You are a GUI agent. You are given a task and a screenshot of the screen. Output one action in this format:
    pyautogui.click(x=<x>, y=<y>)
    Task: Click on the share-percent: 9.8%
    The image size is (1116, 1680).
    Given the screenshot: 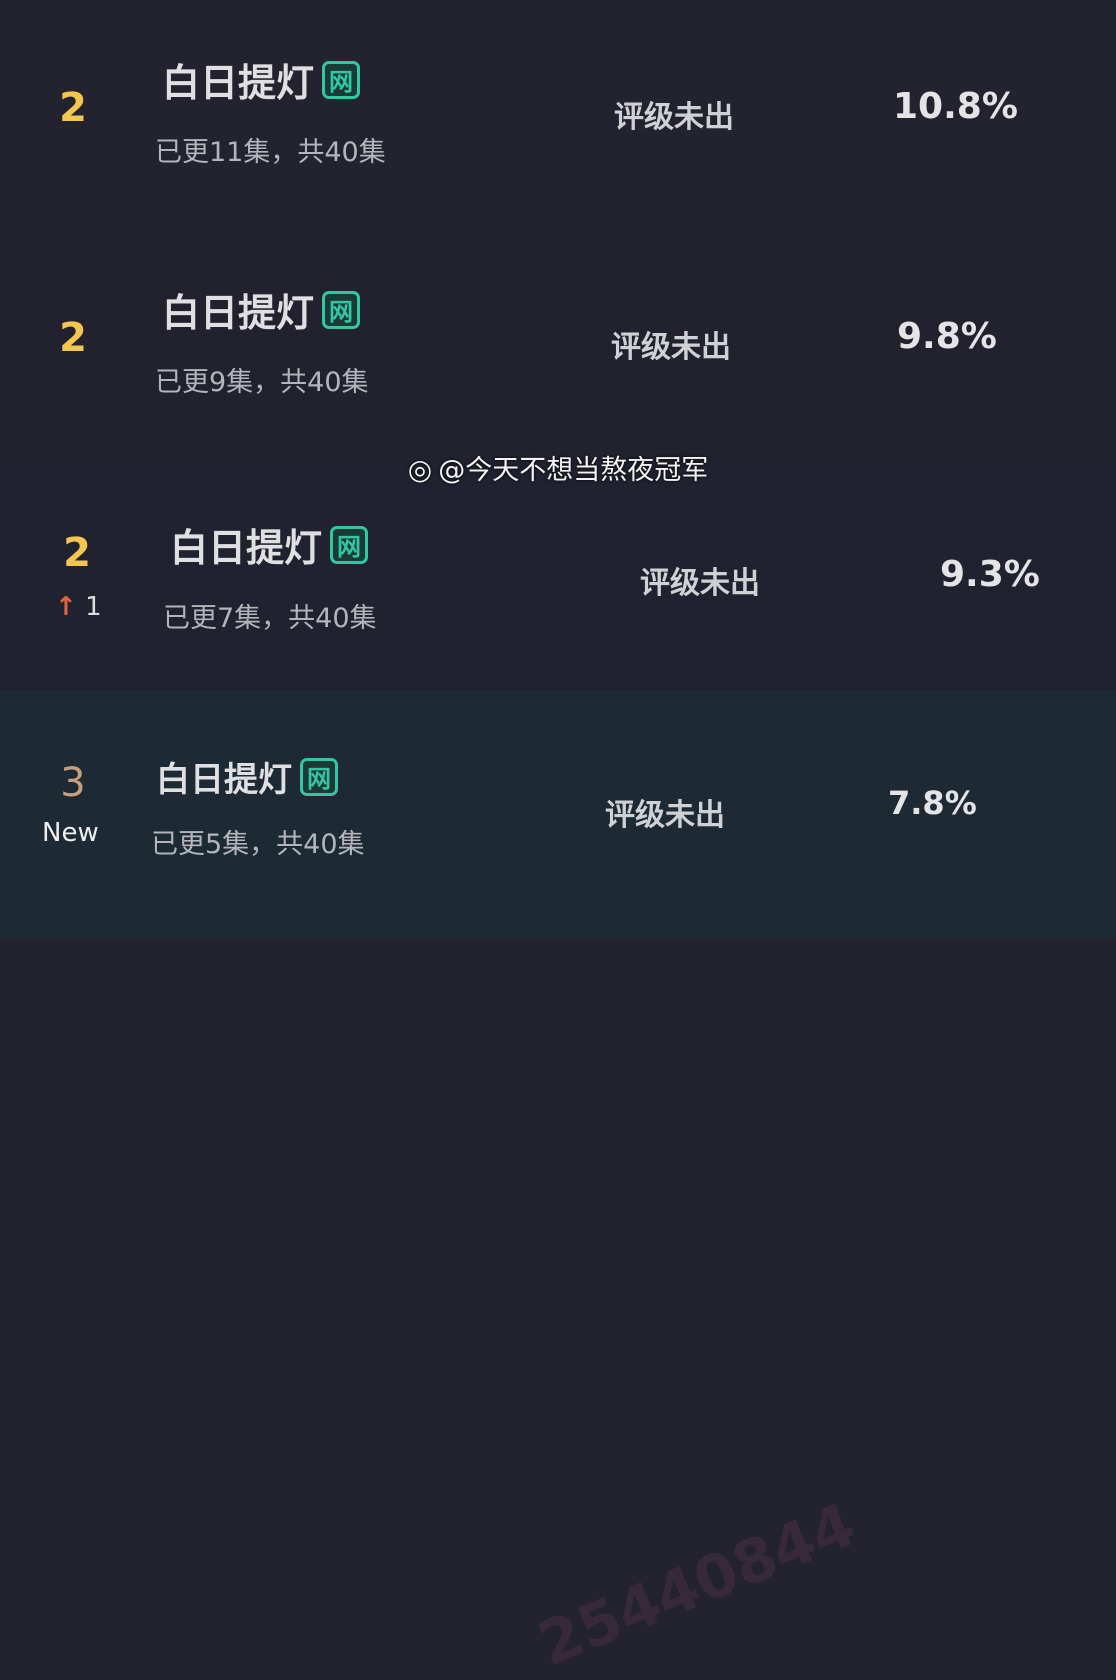 What is the action you would take?
    pyautogui.click(x=947, y=336)
    